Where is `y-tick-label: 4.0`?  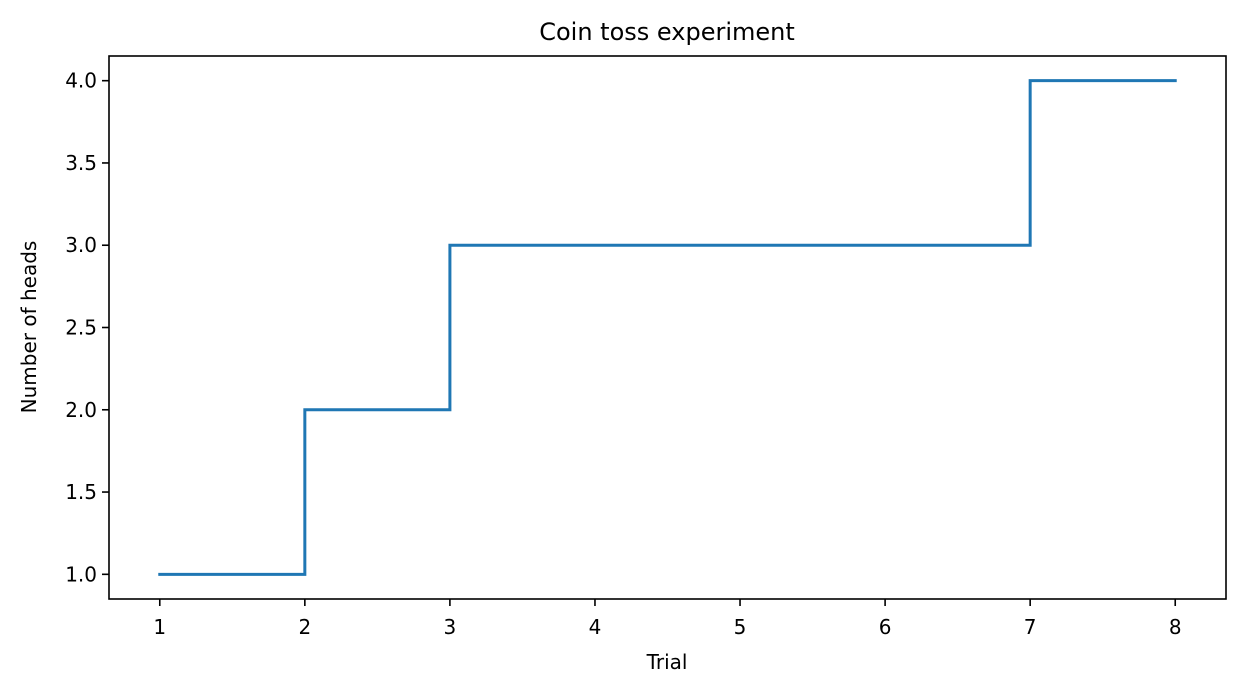 y-tick-label: 4.0 is located at coordinates (81, 81).